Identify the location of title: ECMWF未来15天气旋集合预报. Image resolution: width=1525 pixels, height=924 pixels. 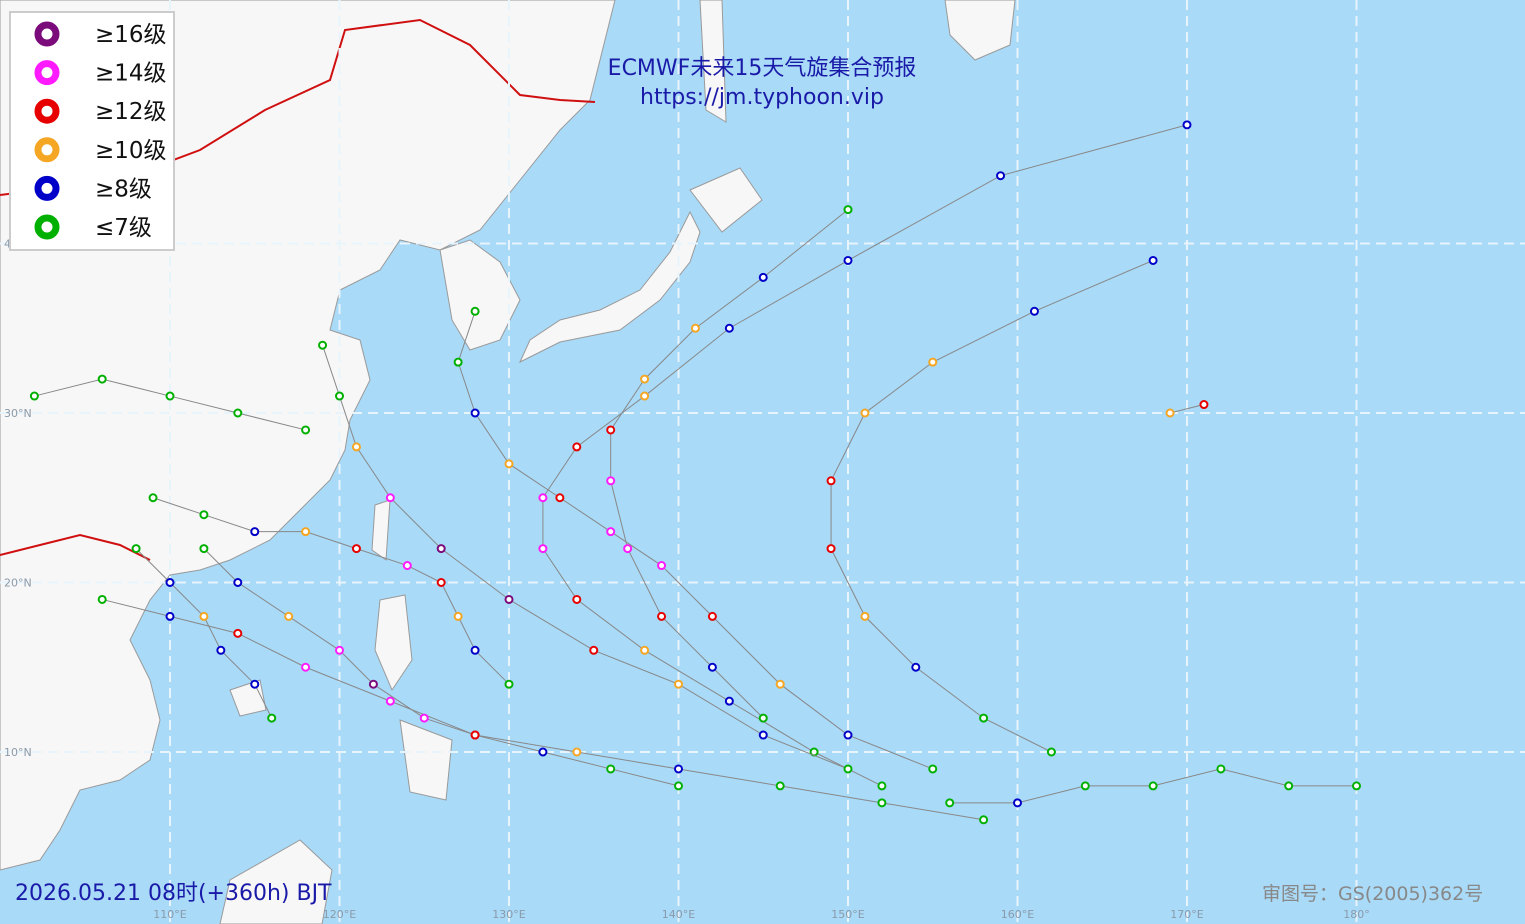
(762, 68).